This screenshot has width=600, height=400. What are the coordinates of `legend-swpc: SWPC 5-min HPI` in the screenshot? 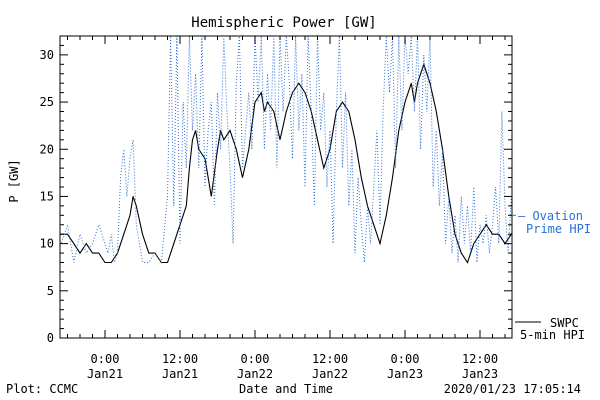 It's located at (550, 329).